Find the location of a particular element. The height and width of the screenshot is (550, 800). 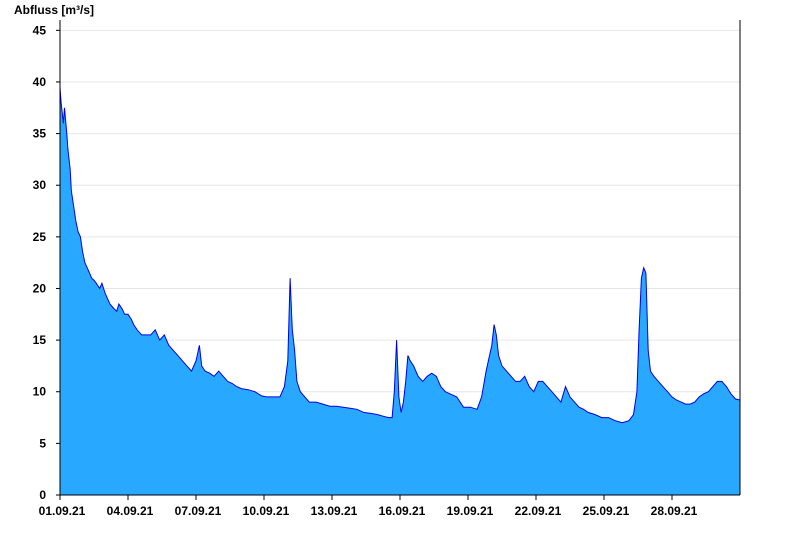

x-tick-label: 28.09.21 is located at coordinates (674, 511).